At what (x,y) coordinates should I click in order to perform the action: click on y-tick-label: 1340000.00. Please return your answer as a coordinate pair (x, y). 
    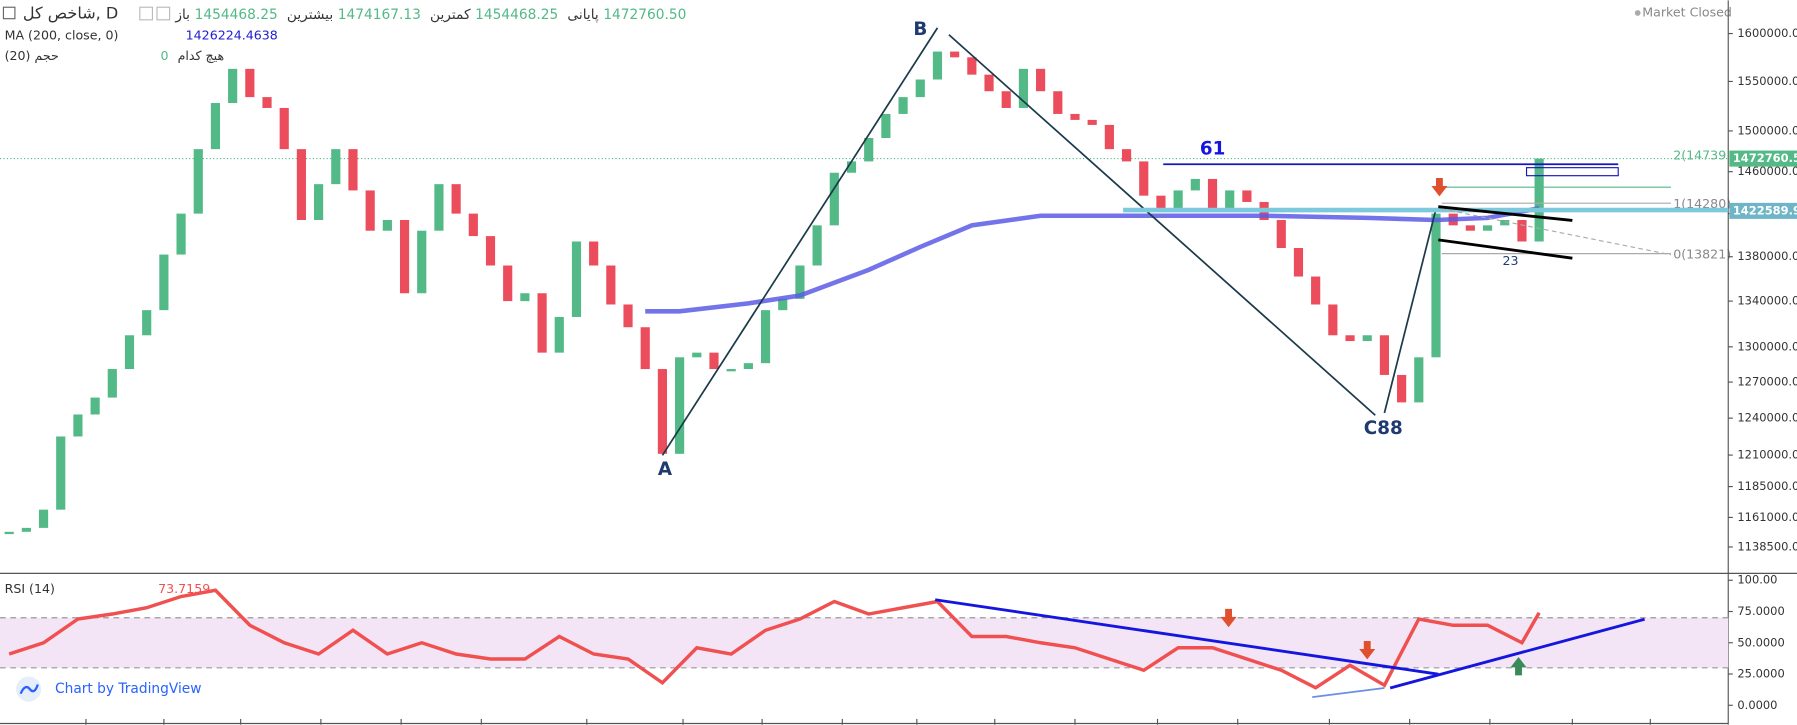
    Looking at the image, I should click on (1767, 301).